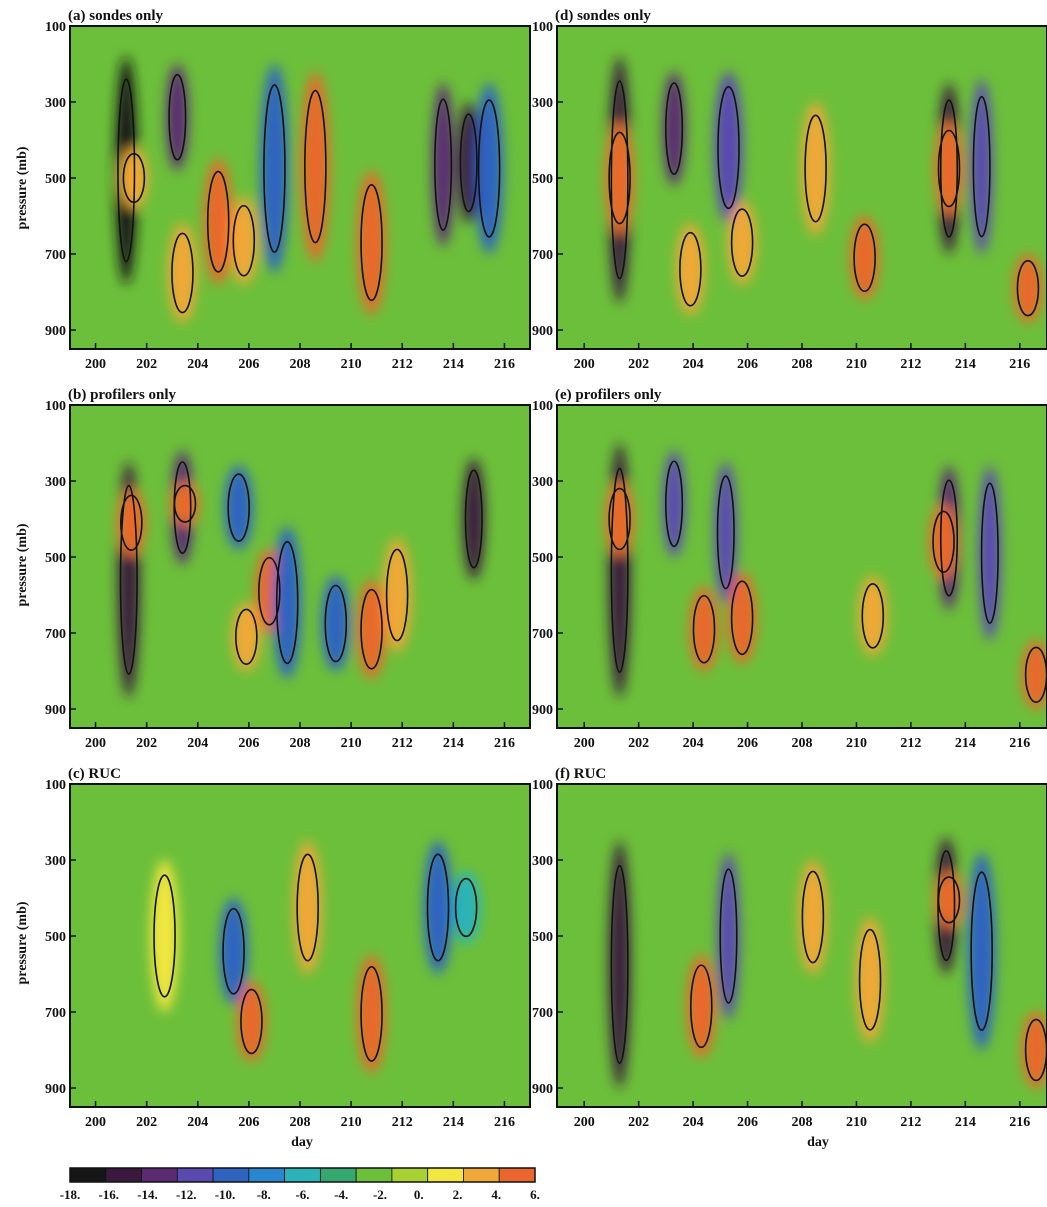 This screenshot has width=1047, height=1207. Describe the element at coordinates (801, 566) in the screenshot. I see `panel-e-plot` at that location.